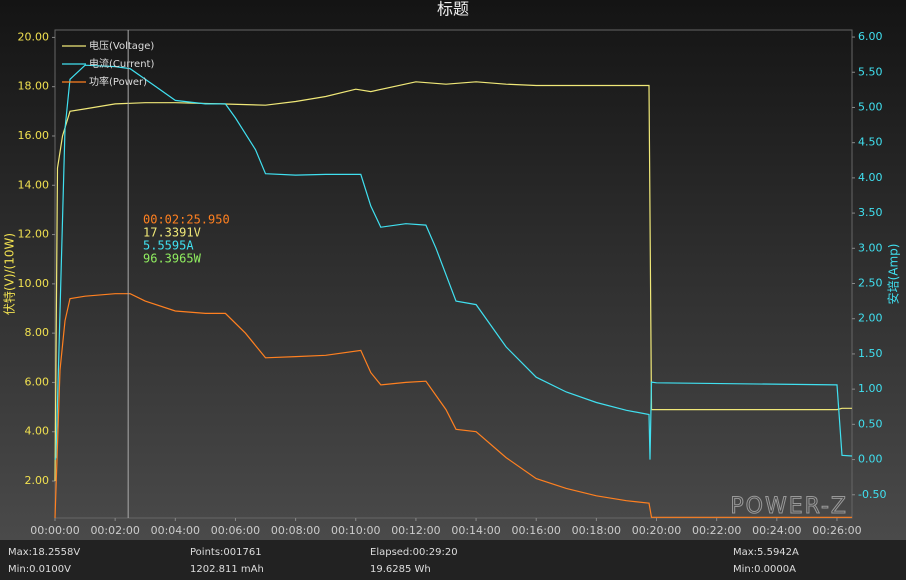  Describe the element at coordinates (453, 560) in the screenshot. I see `footer-bar` at that location.